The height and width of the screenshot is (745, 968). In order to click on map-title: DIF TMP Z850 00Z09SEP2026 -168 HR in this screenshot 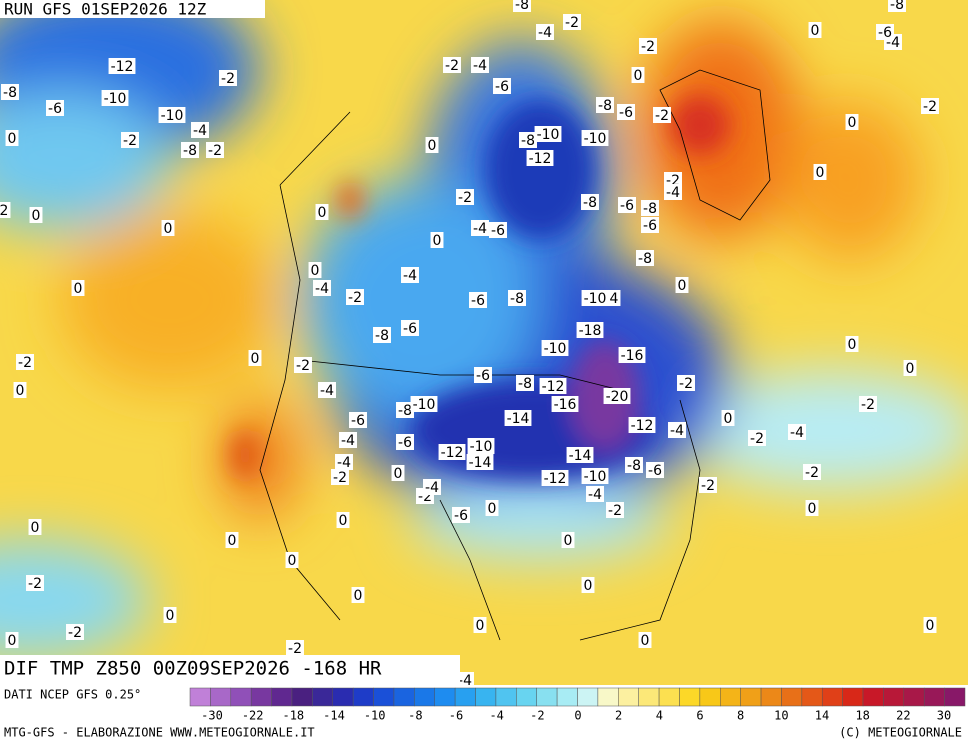, I will do `click(193, 669)`.